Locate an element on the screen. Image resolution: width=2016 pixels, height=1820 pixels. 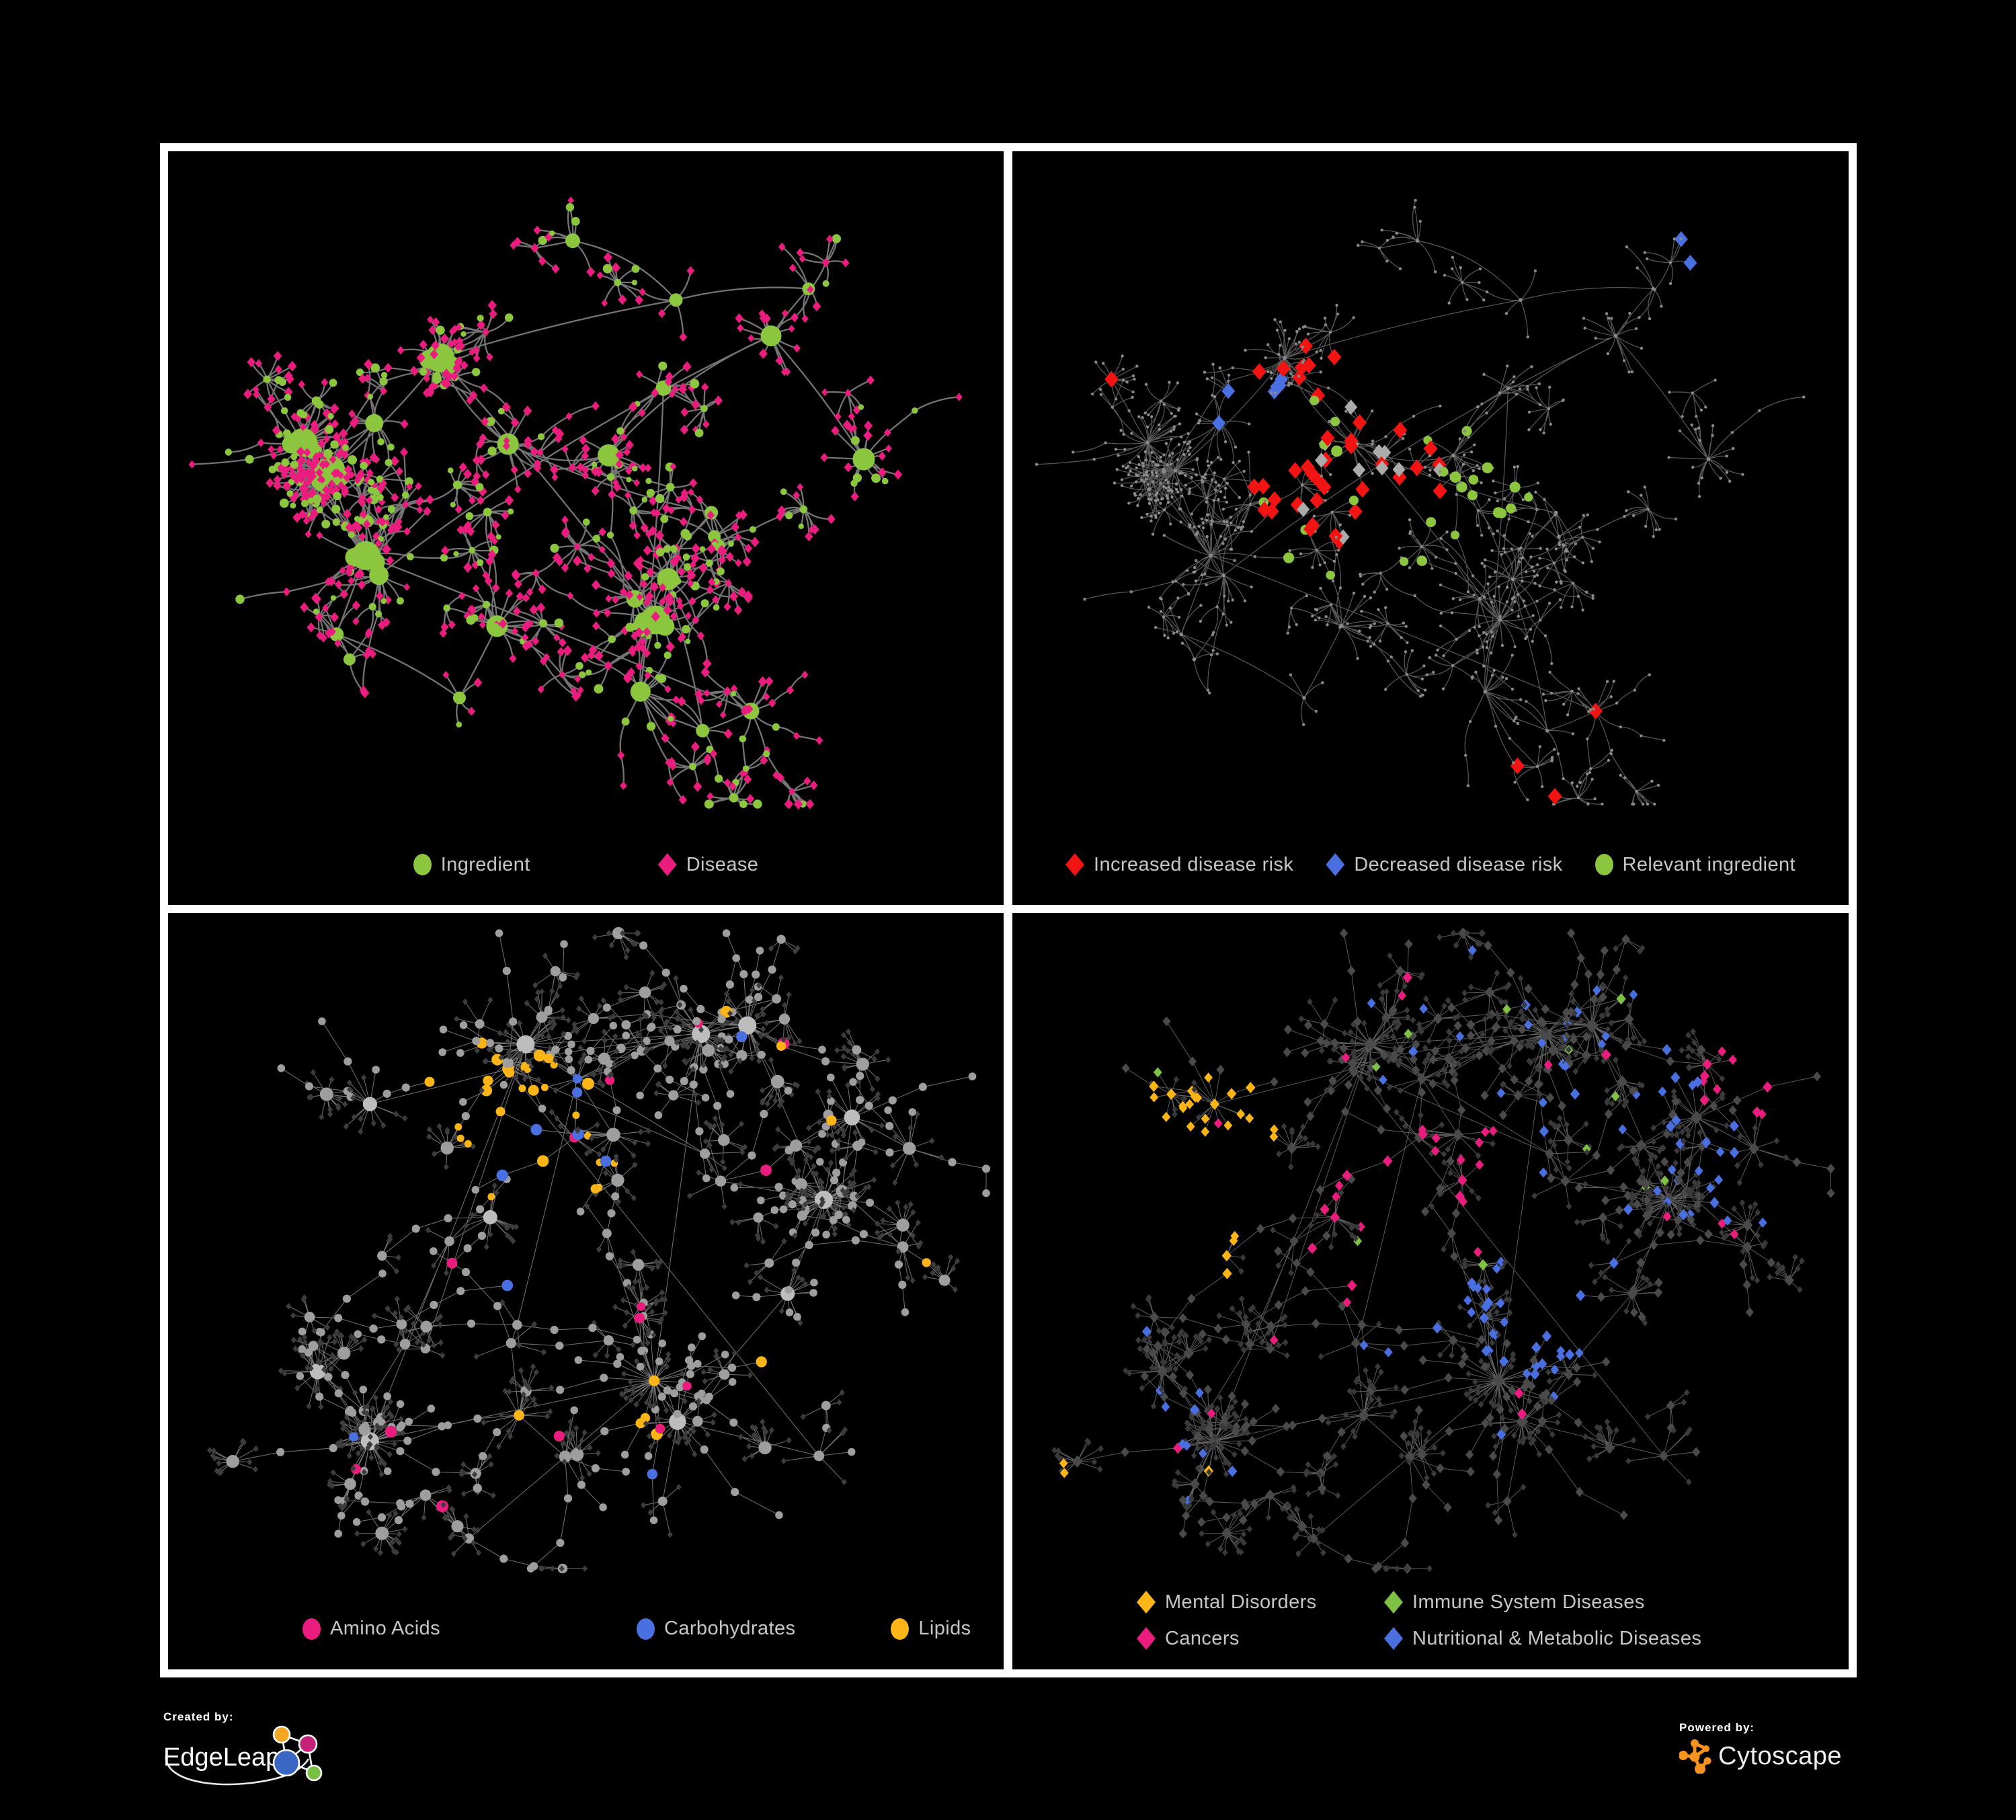
increased-risk-marker is located at coordinates (1074, 864).